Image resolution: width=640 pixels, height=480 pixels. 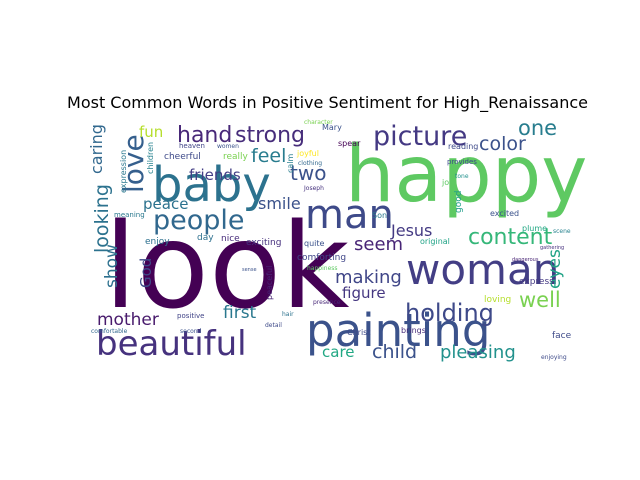 I want to click on word-one: one, so click(x=537, y=128).